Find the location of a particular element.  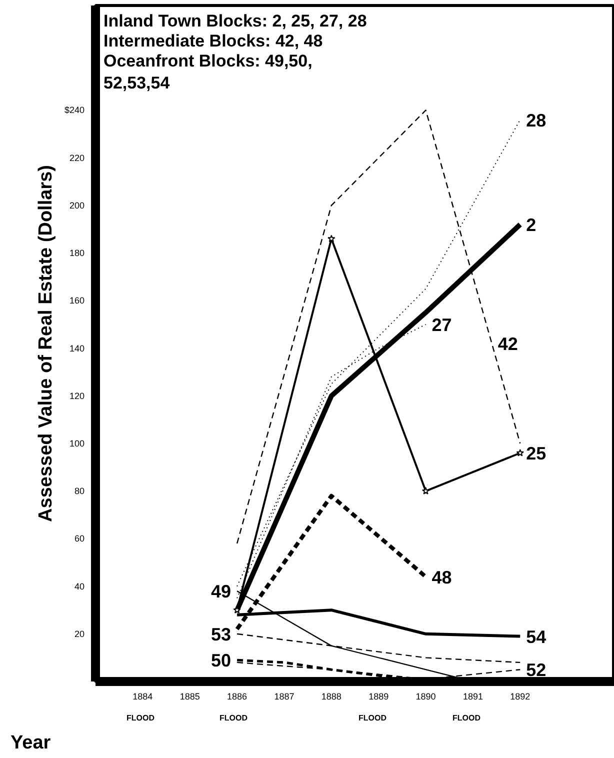

y-tick-label: 180 is located at coordinates (77, 253).